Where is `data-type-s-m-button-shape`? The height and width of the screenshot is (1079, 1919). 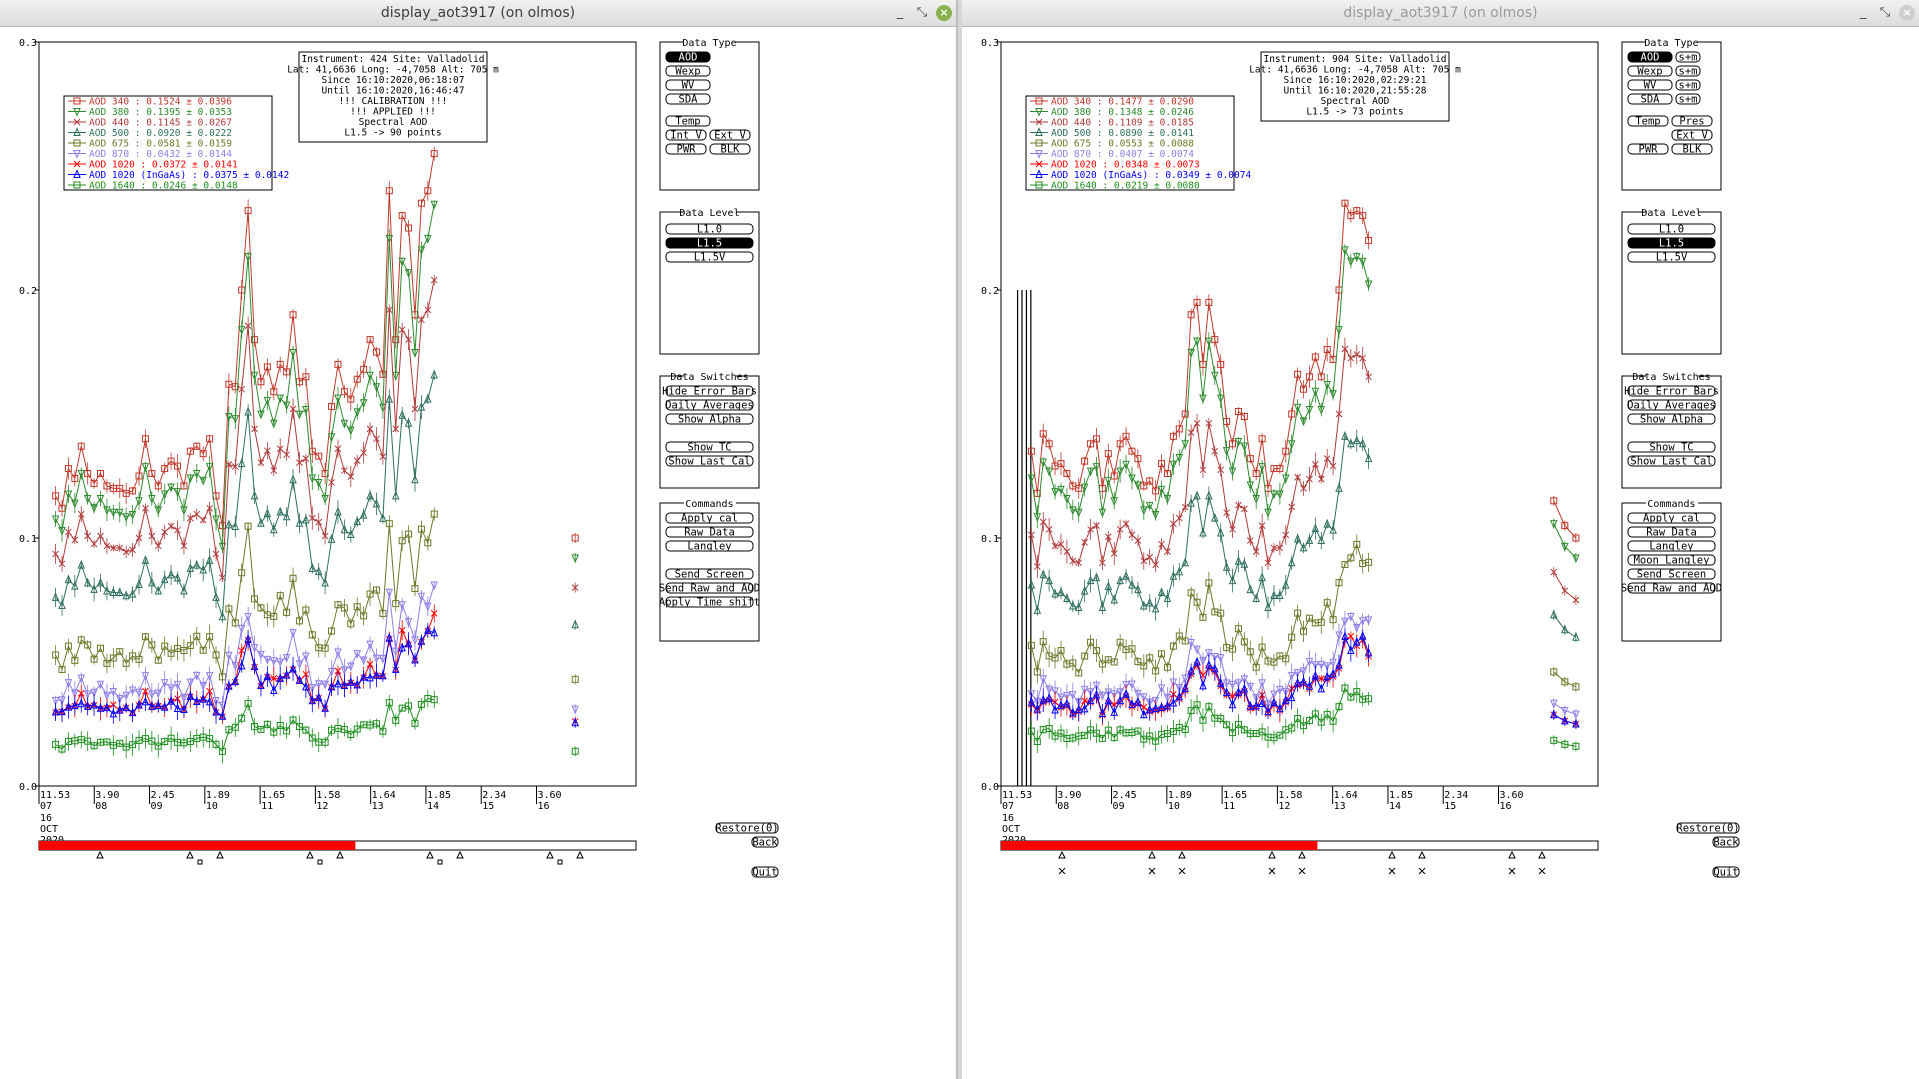 data-type-s-m-button-shape is located at coordinates (1688, 71).